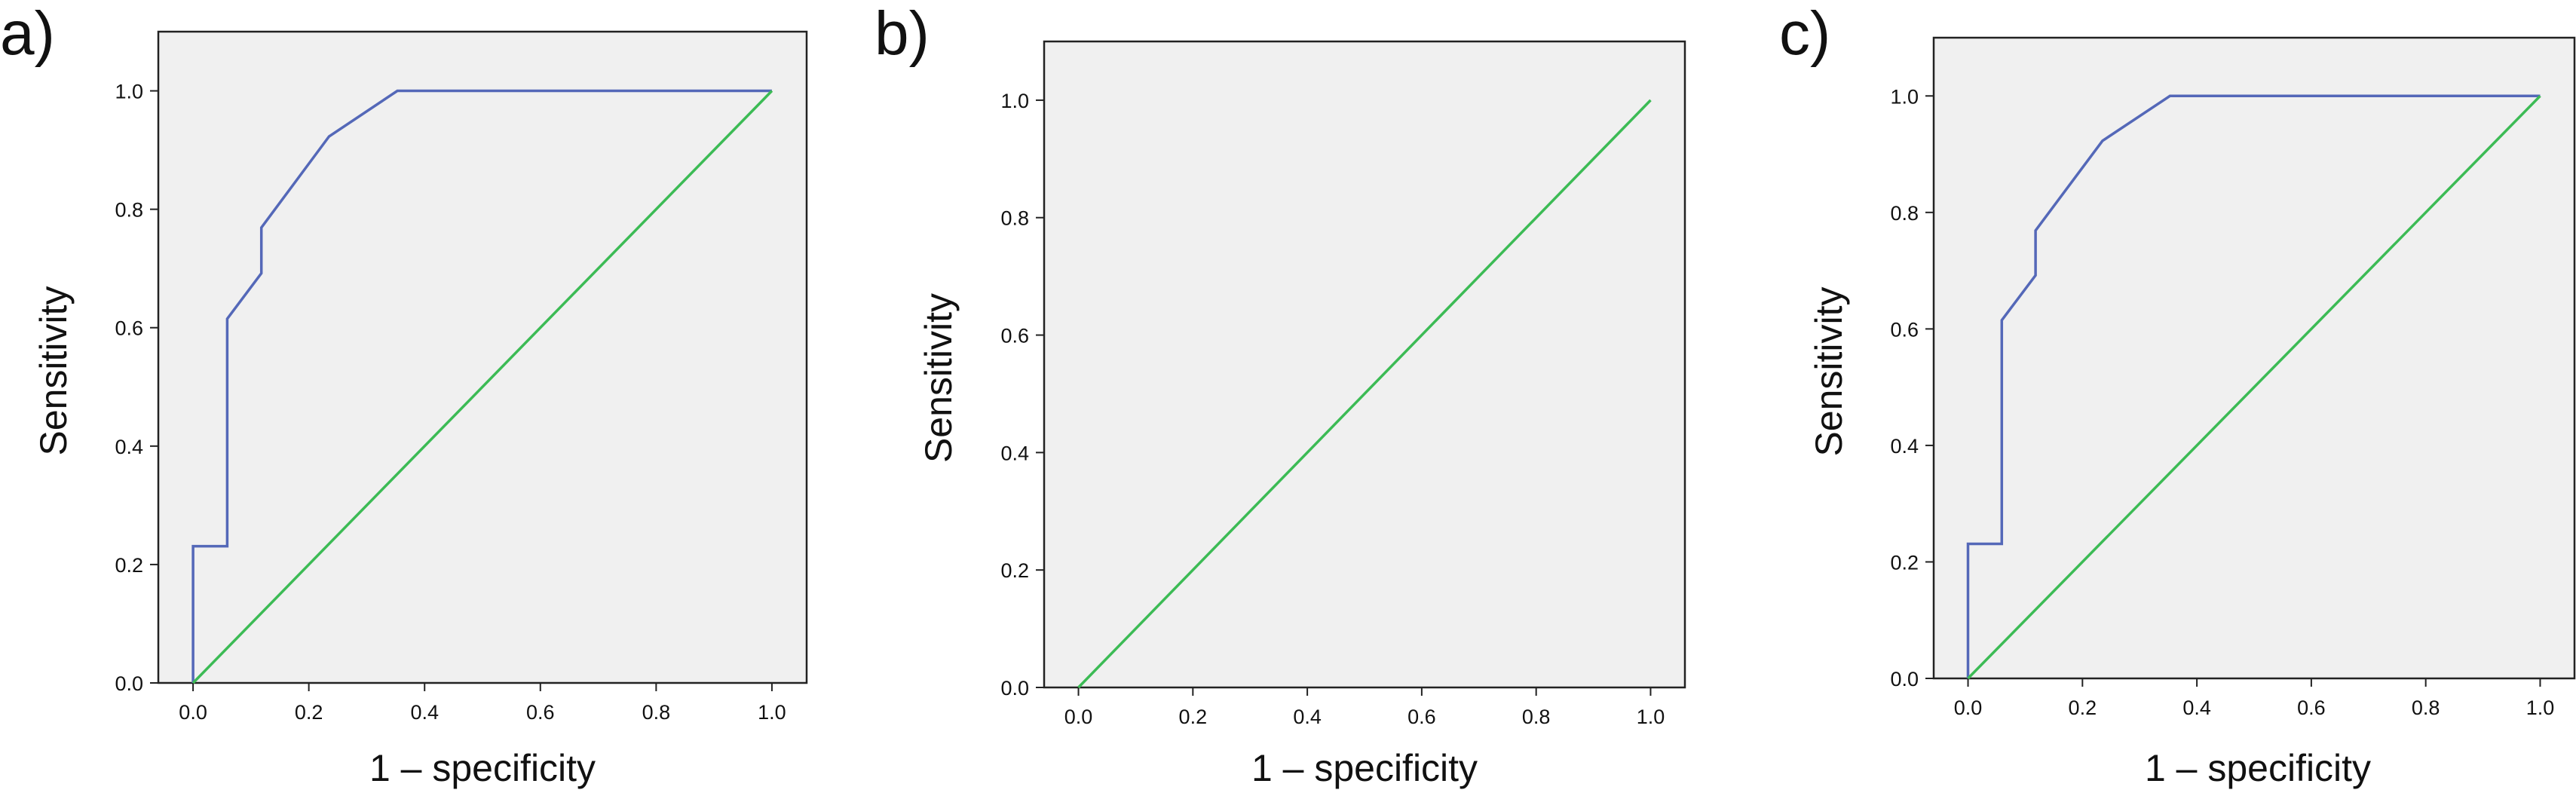 This screenshot has height=796, width=2576. Describe the element at coordinates (656, 712) in the screenshot. I see `panel-a-x-tick-label: 0.8` at that location.